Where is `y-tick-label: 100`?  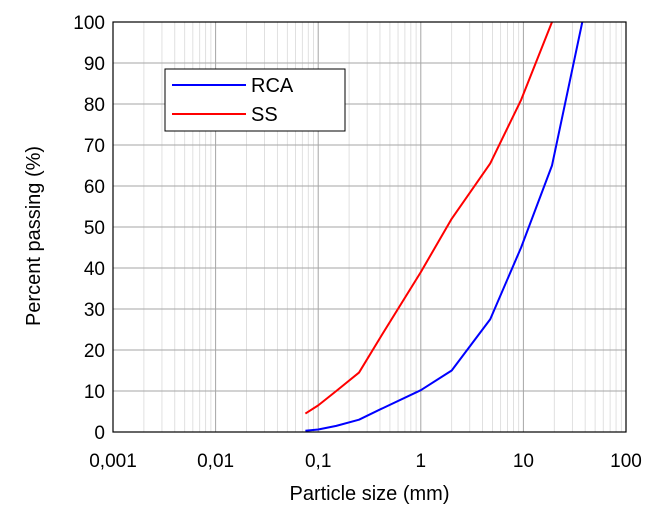 y-tick-label: 100 is located at coordinates (89, 23).